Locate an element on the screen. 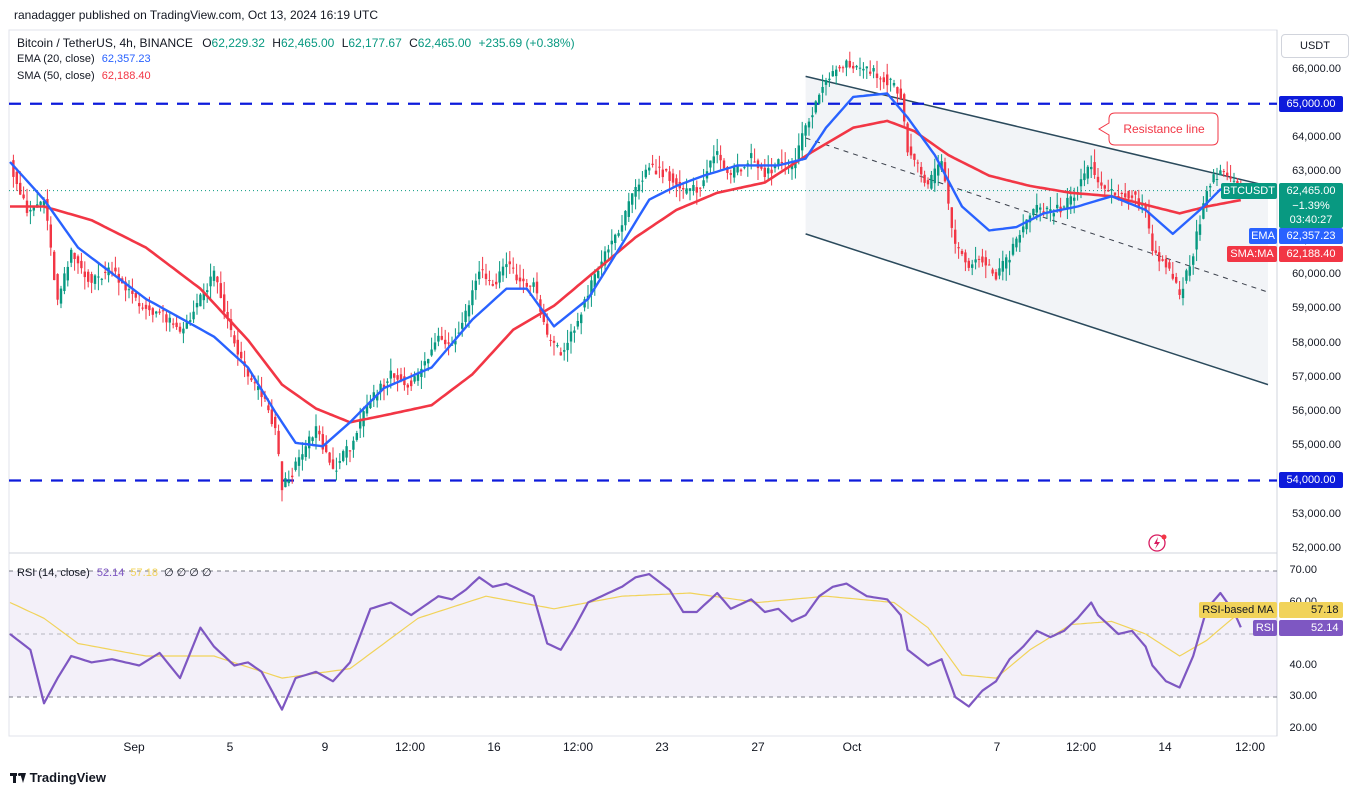 The image size is (1360, 796). rsi-ma-line is located at coordinates (625, 635).